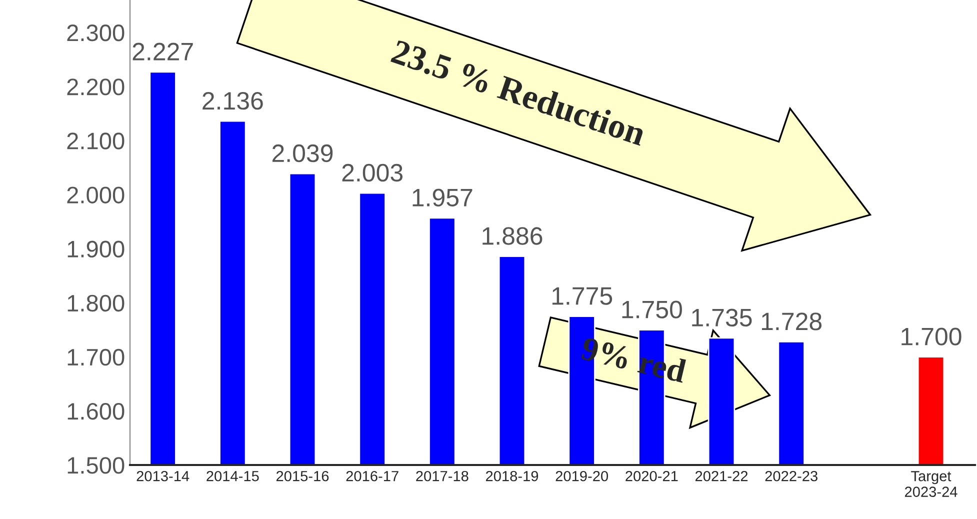  I want to click on y-tick-label: 2.000, so click(95, 195).